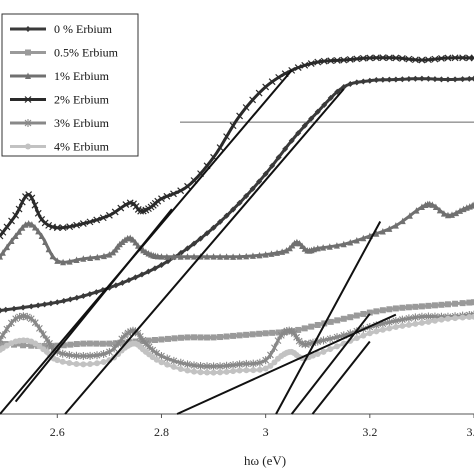 Image resolution: width=474 pixels, height=474 pixels. Describe the element at coordinates (237, 344) in the screenshot. I see `series-4-erbium` at that location.